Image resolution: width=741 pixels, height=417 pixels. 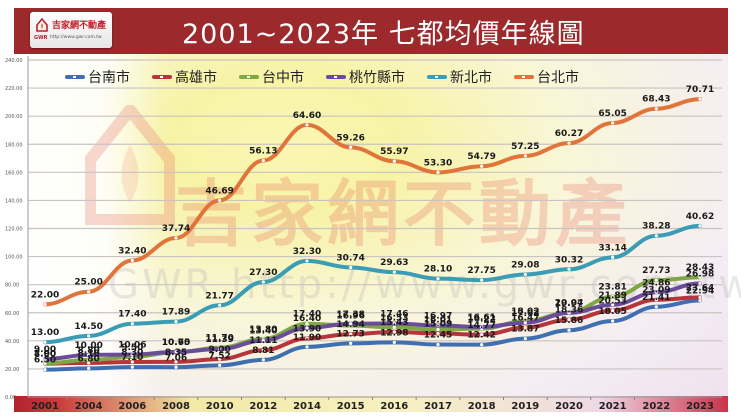 What do you see at coordinates (89, 406) in the screenshot?
I see `x-tick-label: 2004` at bounding box center [89, 406].